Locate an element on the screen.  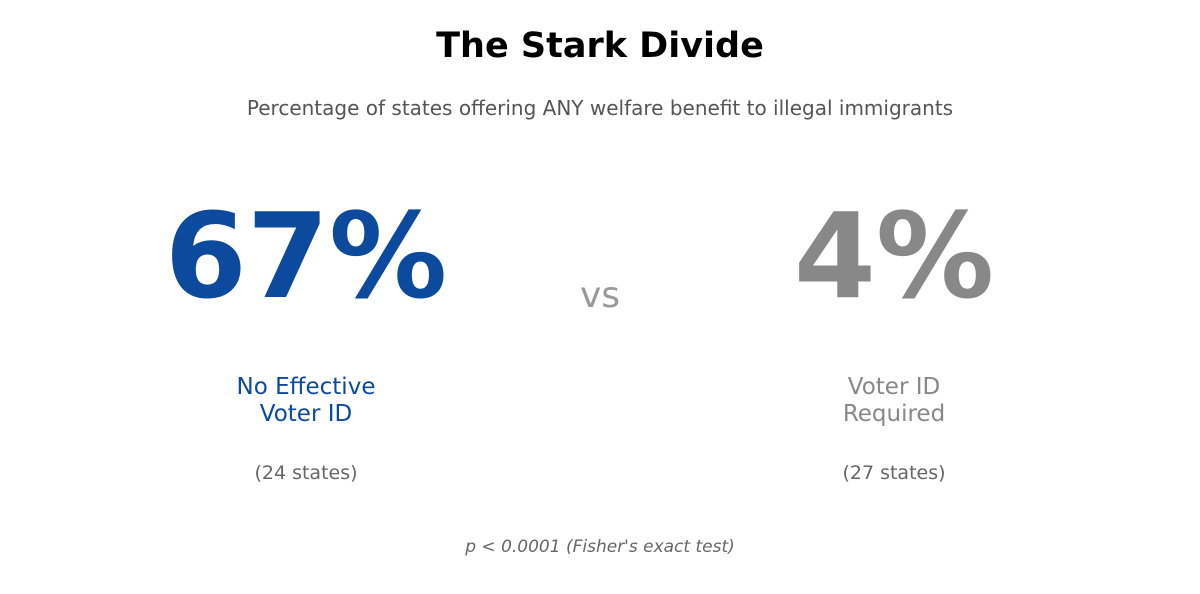
chart-title: The Stark Divide is located at coordinates (600, 46).